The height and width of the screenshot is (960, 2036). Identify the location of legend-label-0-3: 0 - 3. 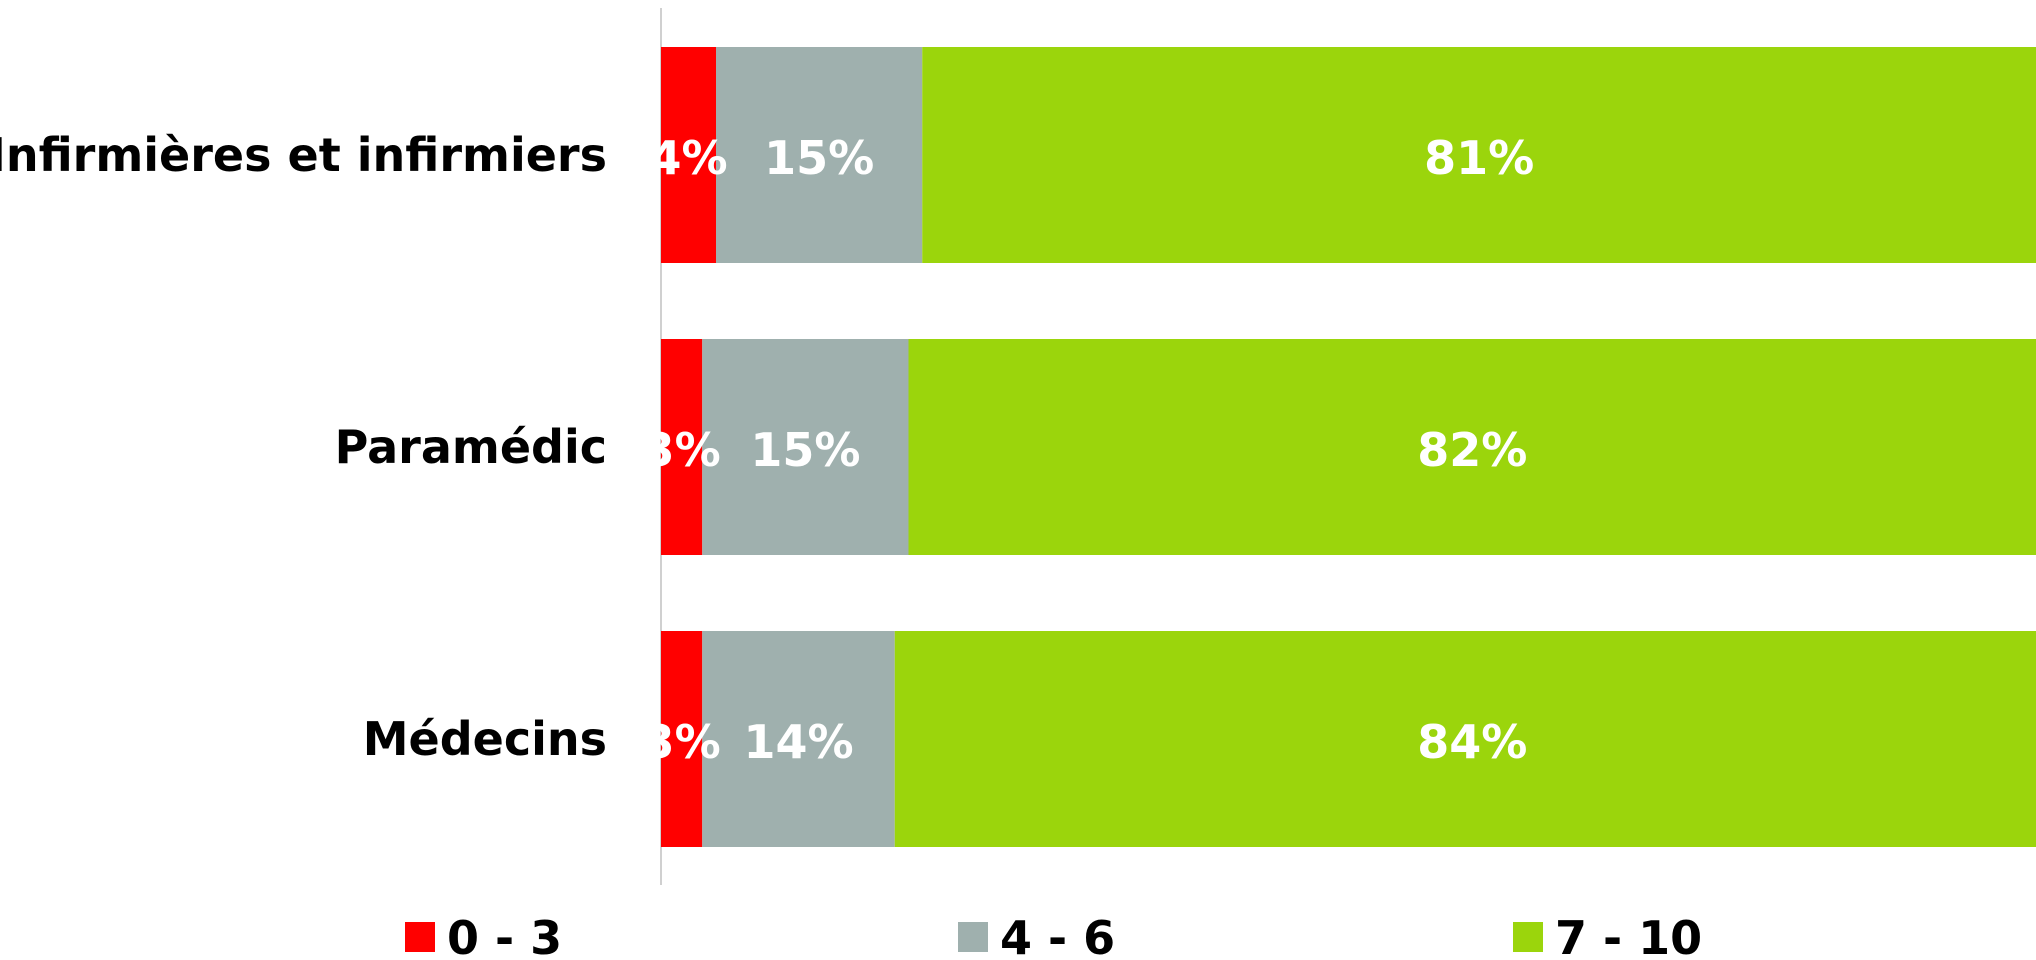
(504, 935).